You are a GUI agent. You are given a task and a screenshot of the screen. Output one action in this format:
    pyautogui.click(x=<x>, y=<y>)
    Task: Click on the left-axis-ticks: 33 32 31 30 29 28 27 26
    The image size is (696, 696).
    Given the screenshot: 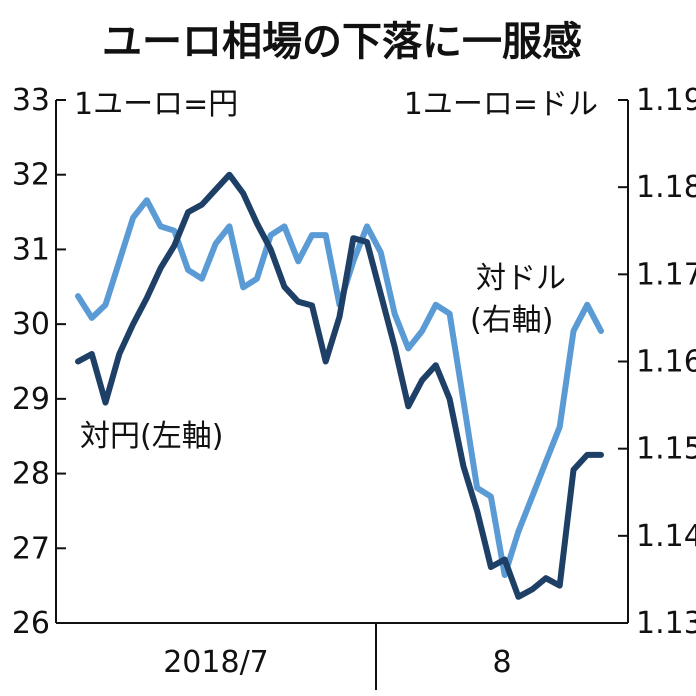 What is the action you would take?
    pyautogui.click(x=39, y=362)
    